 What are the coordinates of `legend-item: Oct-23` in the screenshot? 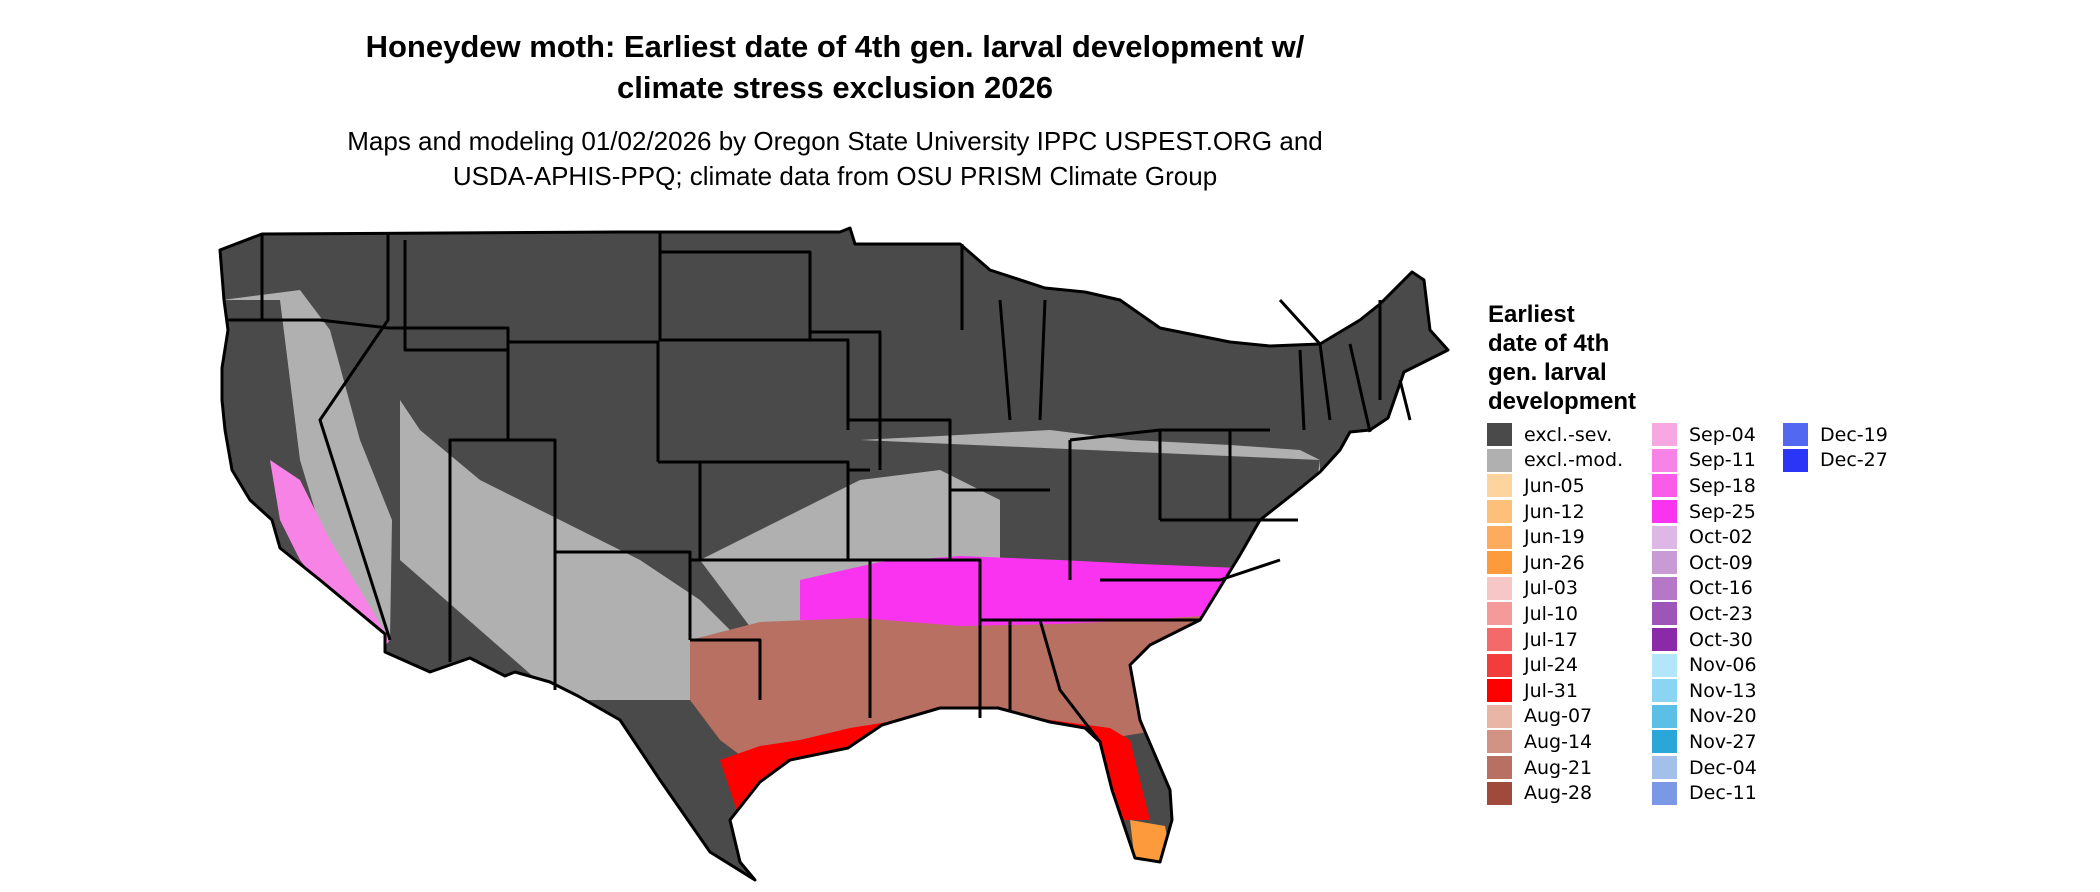 It's located at (1704, 614).